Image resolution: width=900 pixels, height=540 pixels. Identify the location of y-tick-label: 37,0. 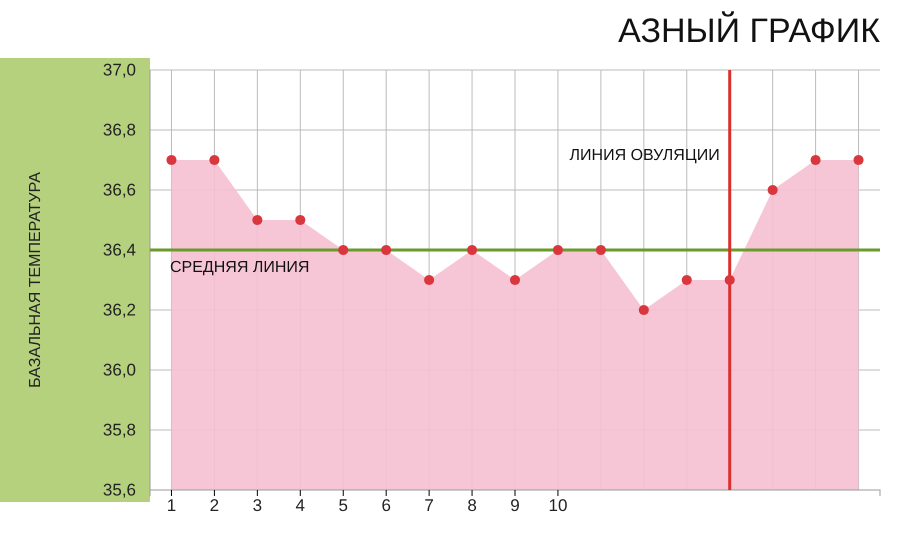
(119, 70).